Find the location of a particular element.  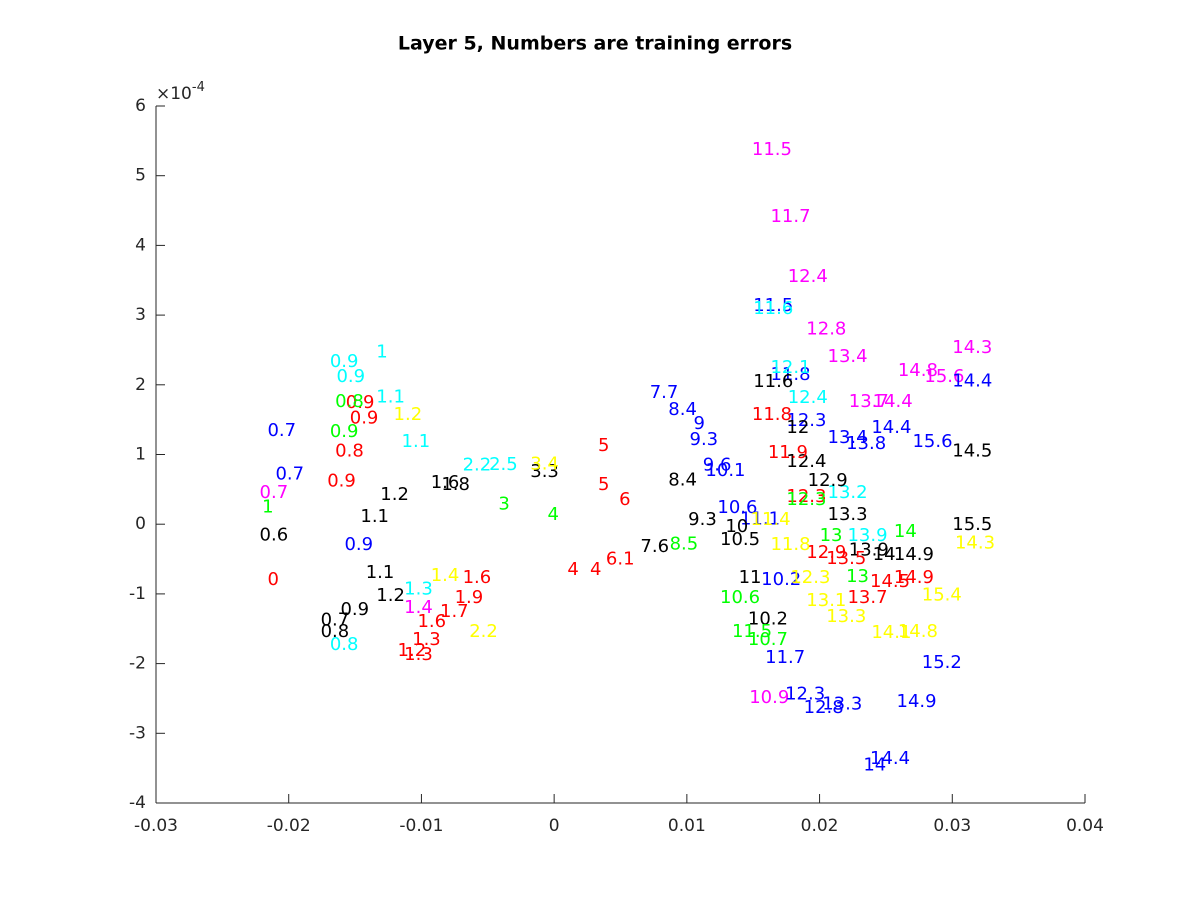

x-tick-label: -0.03 is located at coordinates (156, 826).